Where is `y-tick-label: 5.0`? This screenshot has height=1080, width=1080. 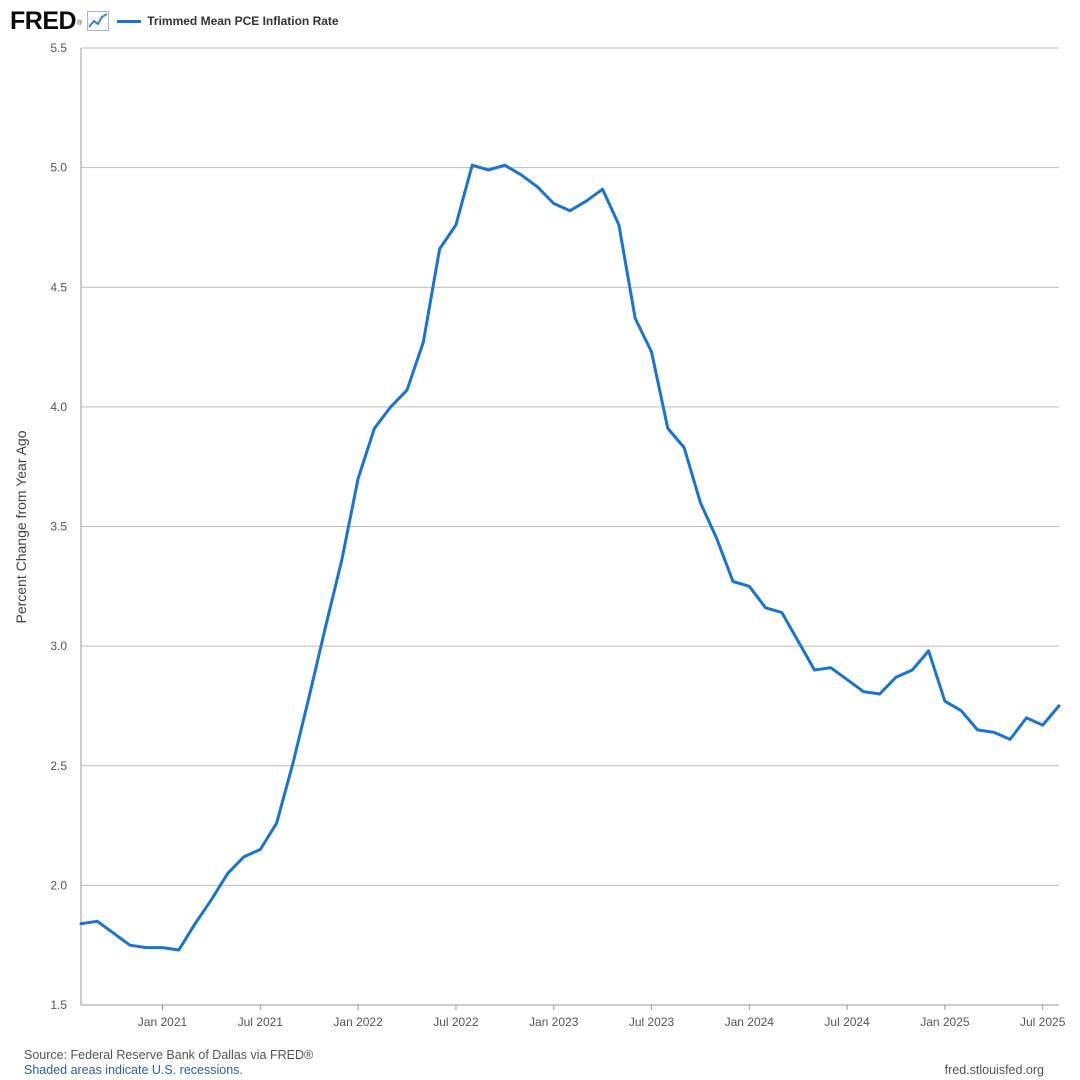 y-tick-label: 5.0 is located at coordinates (58, 168).